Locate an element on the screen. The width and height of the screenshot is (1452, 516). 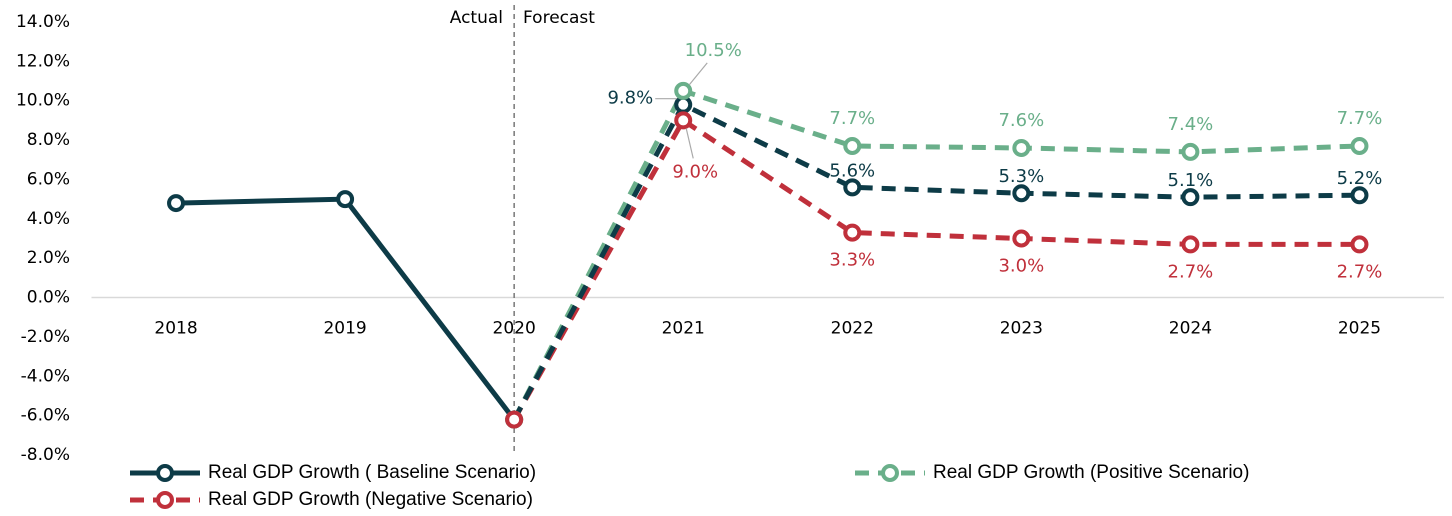
legend-label: Real GDP Growth (Negative Scenario) is located at coordinates (370, 499).